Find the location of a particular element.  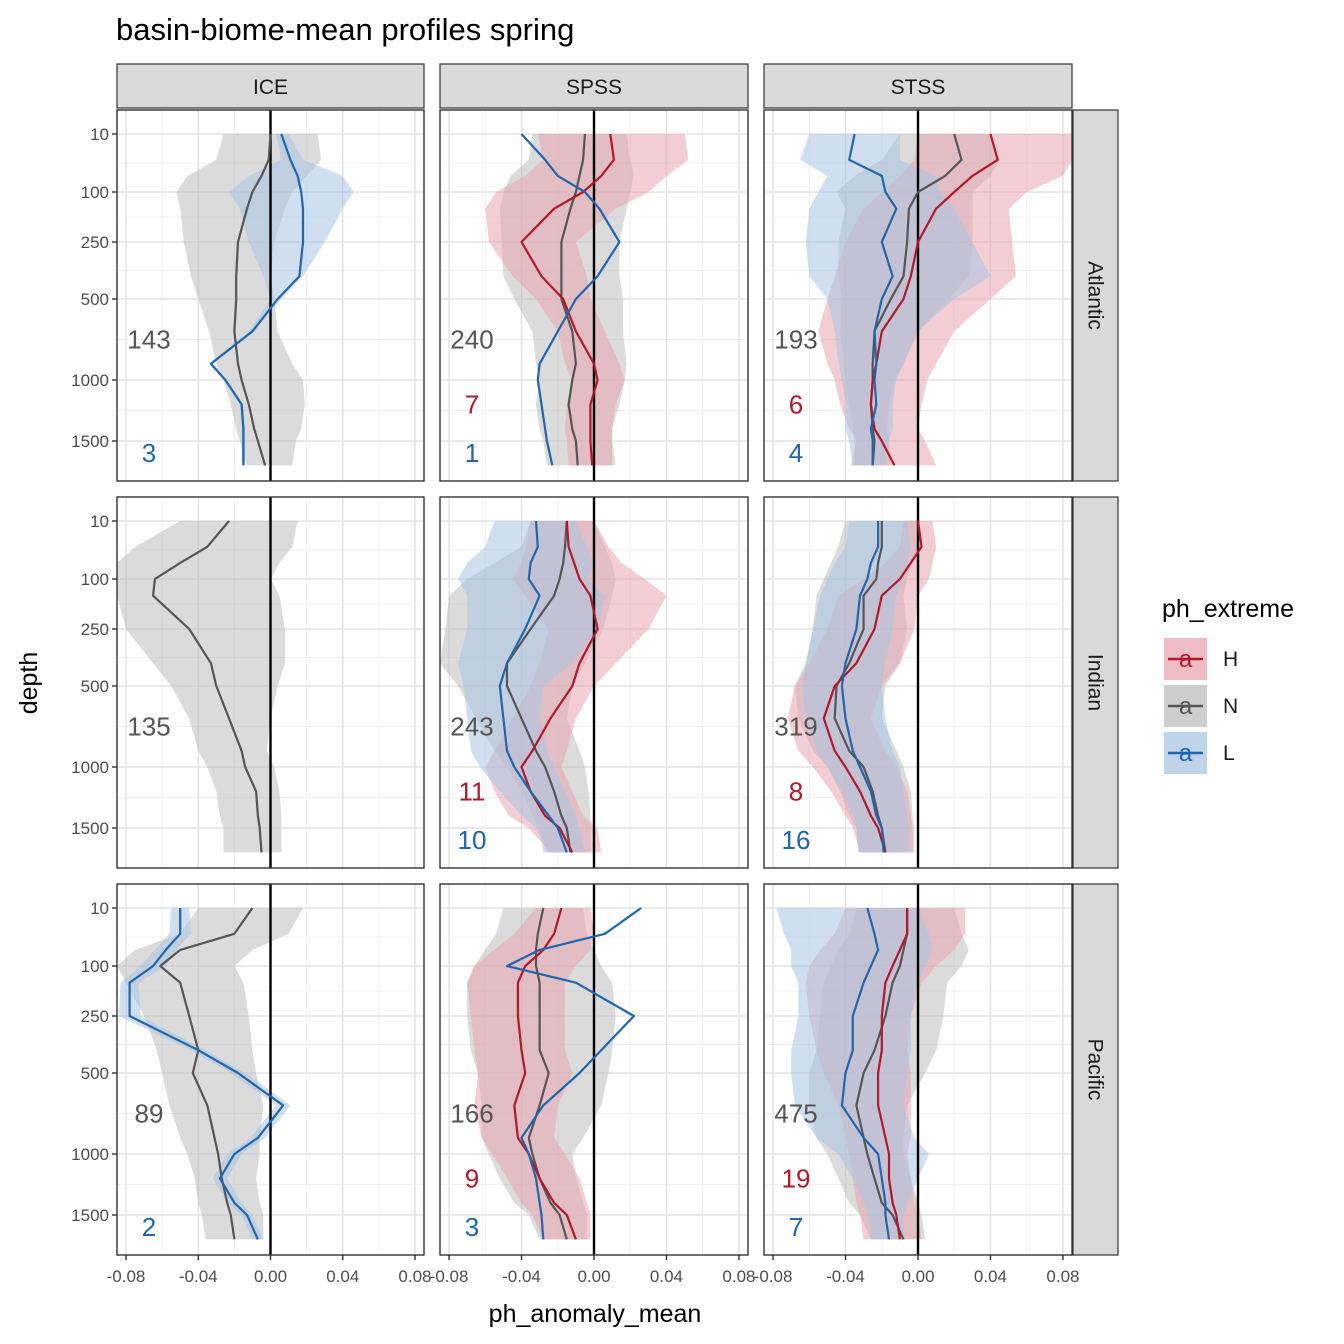

facet-strip-label: Atlantic is located at coordinates (1095, 295).